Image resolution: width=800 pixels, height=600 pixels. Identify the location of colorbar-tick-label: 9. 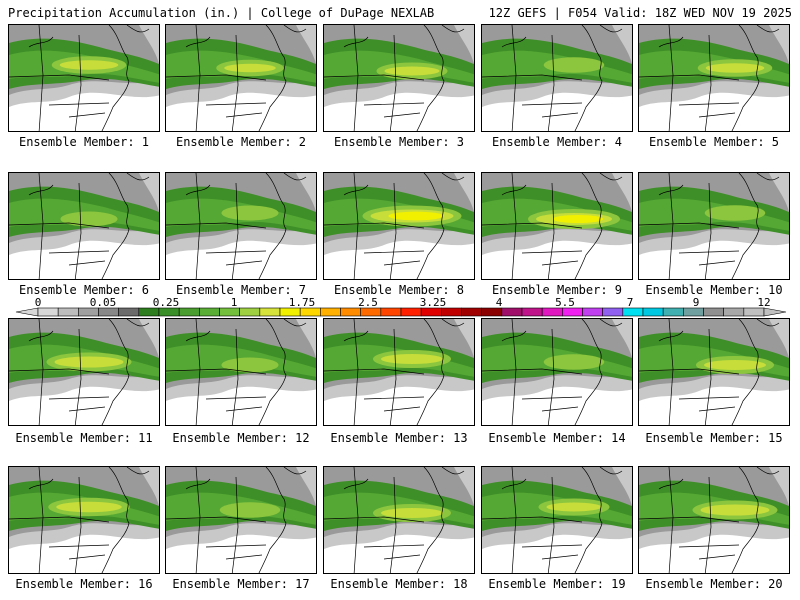
(696, 302).